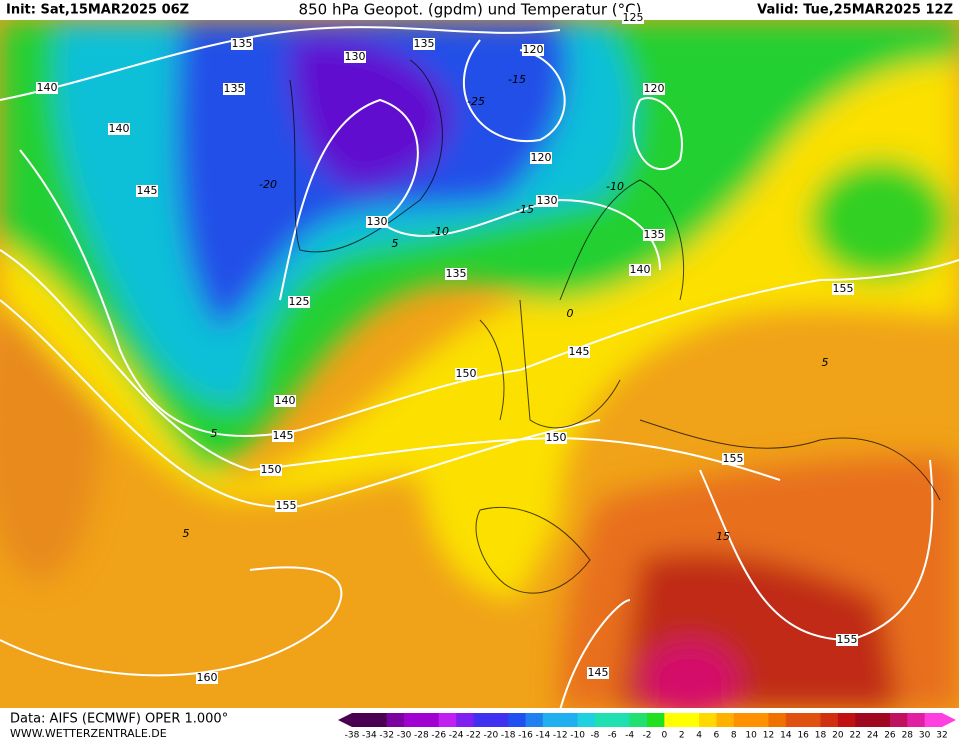 The image size is (959, 741). I want to click on colorbar-tick-label: -4, so click(629, 736).